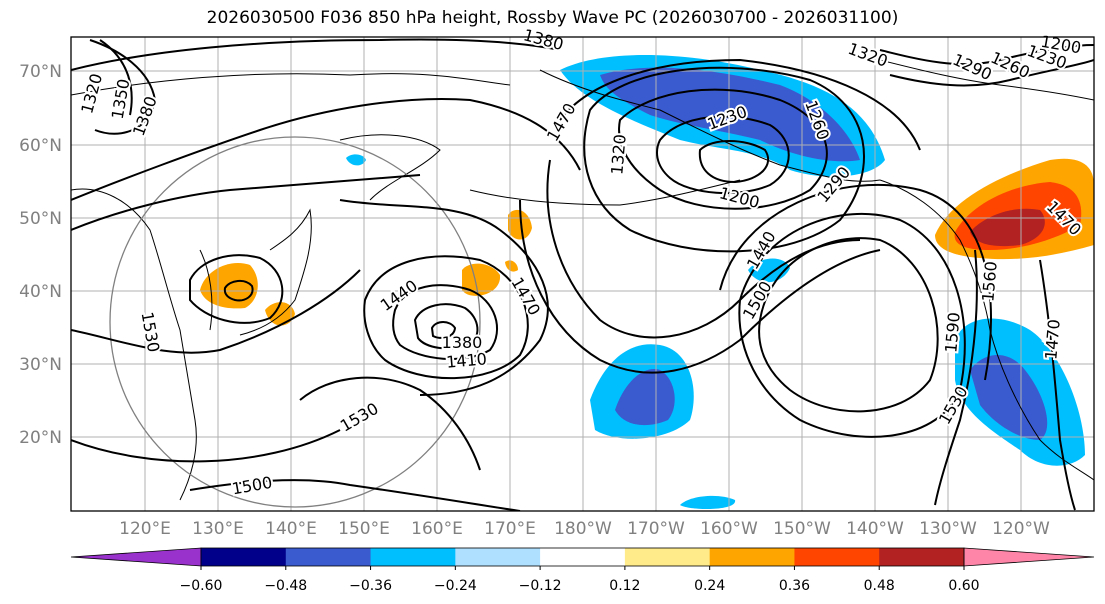 The height and width of the screenshot is (604, 1105). I want to click on longitude-tick-label: 170°E, so click(510, 529).